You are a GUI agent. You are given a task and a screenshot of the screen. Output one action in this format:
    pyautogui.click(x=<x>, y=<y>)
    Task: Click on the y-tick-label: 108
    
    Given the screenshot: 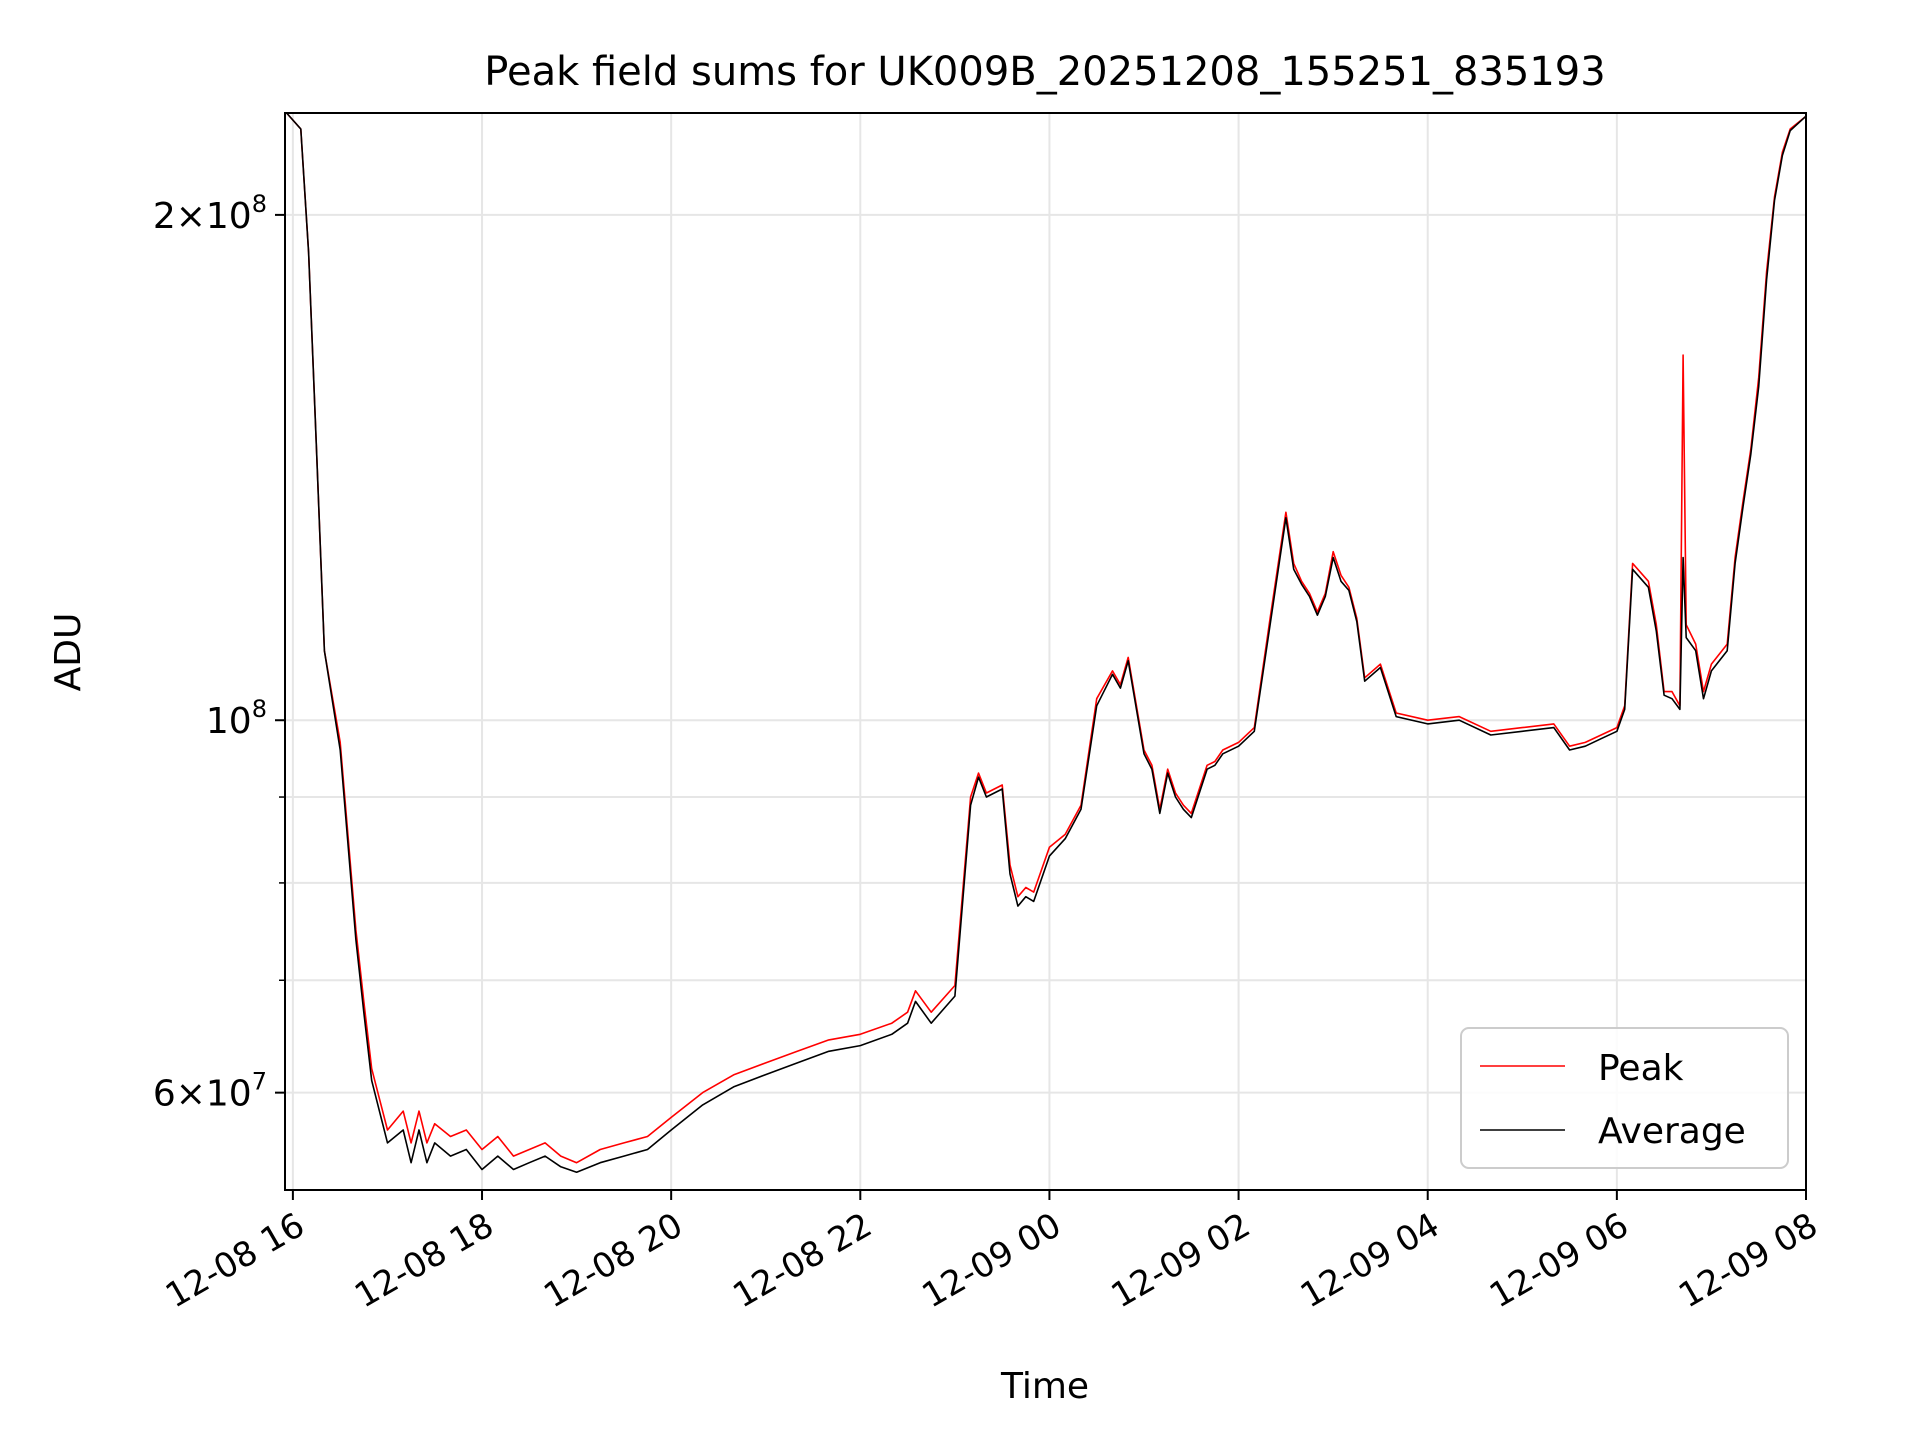 What is the action you would take?
    pyautogui.click(x=236, y=718)
    